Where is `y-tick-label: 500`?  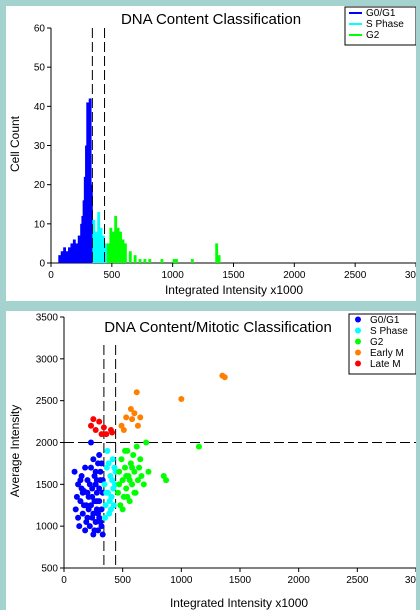
y-tick-label: 500 is located at coordinates (49, 569).